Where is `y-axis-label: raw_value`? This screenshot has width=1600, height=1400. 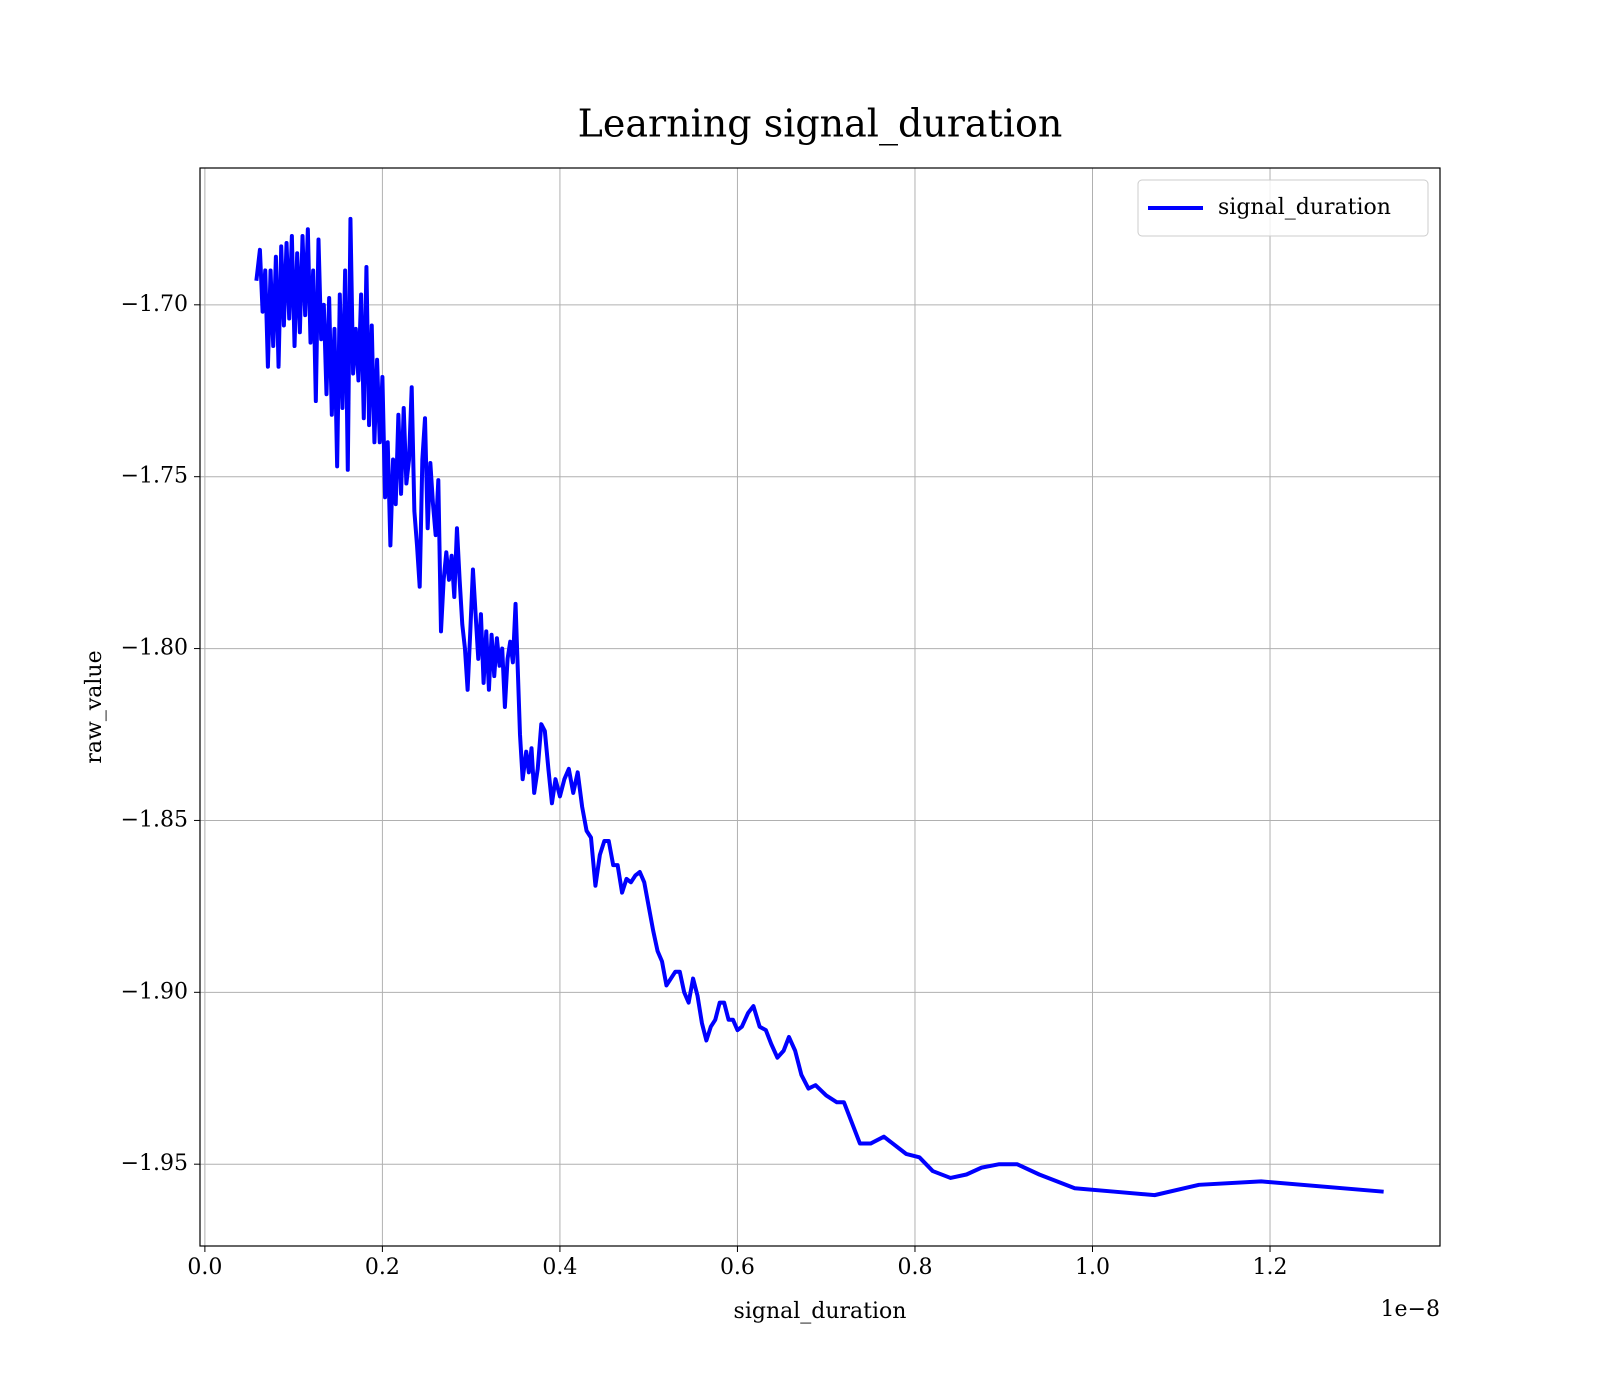
y-axis-label: raw_value is located at coordinates (94, 706).